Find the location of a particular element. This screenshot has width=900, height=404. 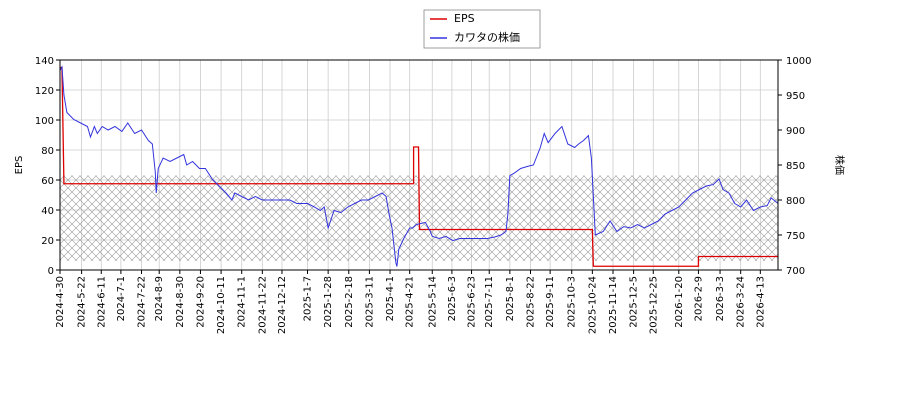

x-tick-label: 2025-7-11 is located at coordinates (489, 302).